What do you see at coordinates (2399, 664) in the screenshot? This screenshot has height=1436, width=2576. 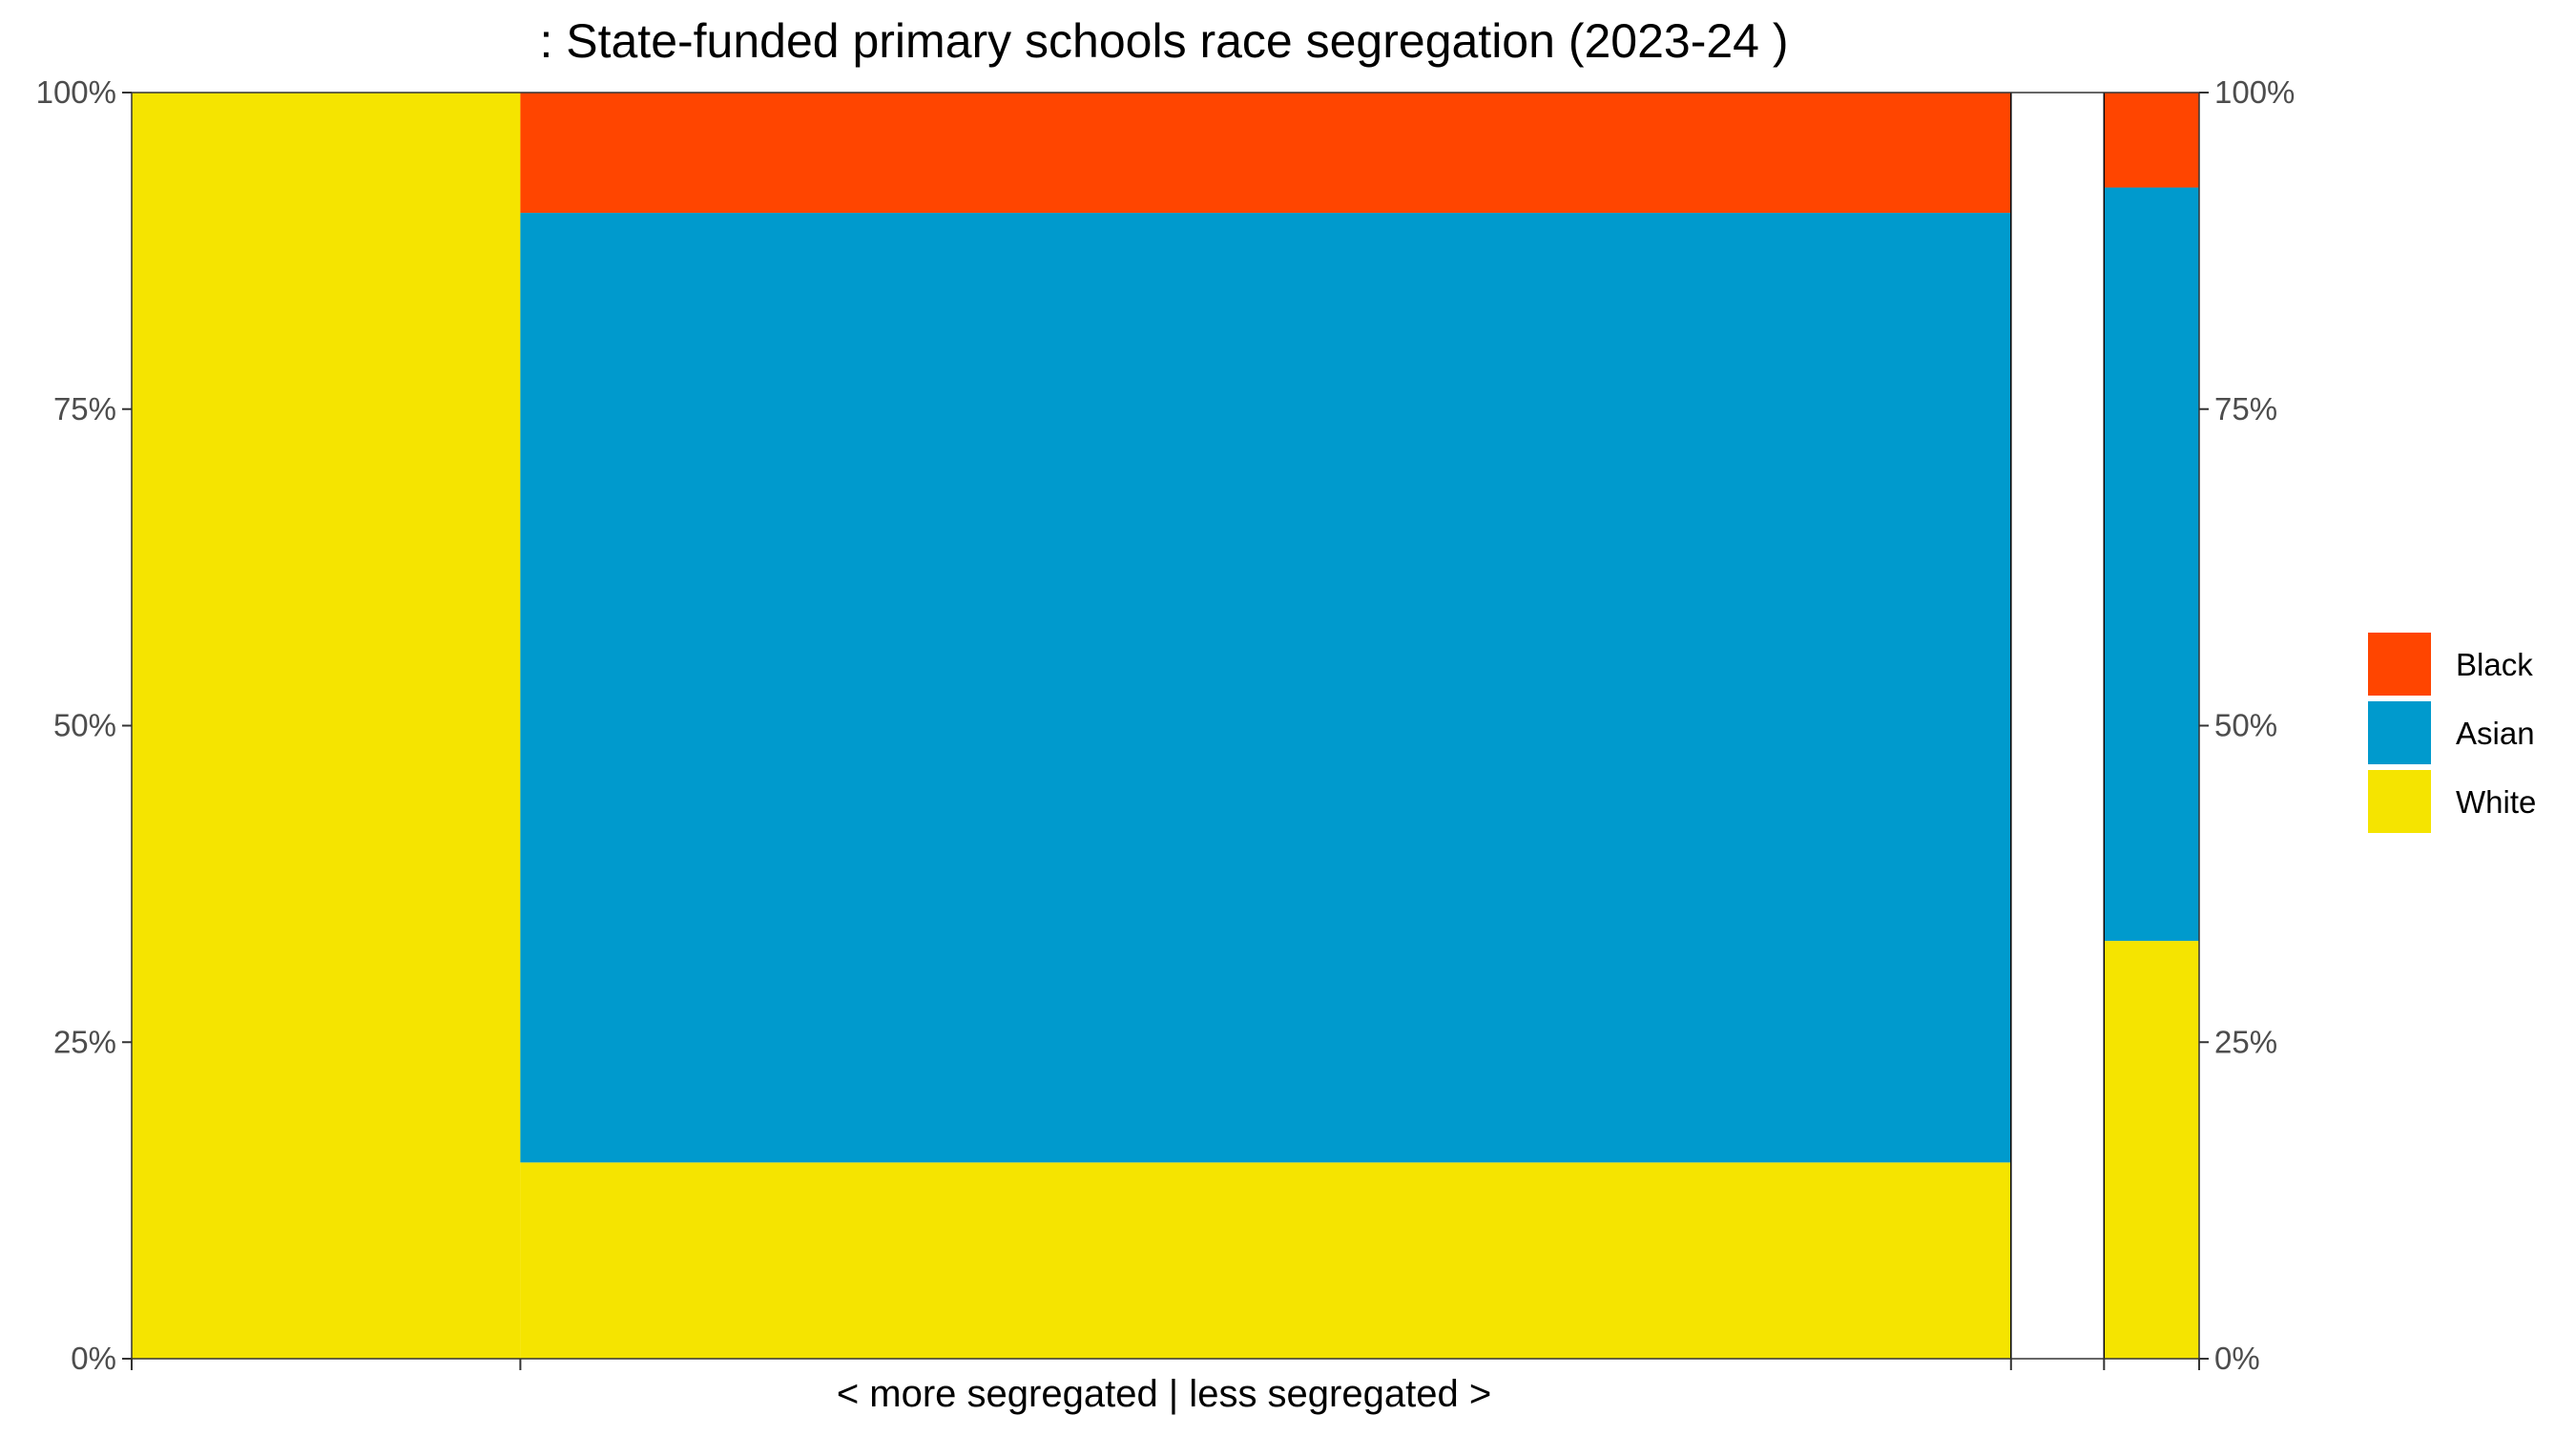 I see `legend-key-black` at bounding box center [2399, 664].